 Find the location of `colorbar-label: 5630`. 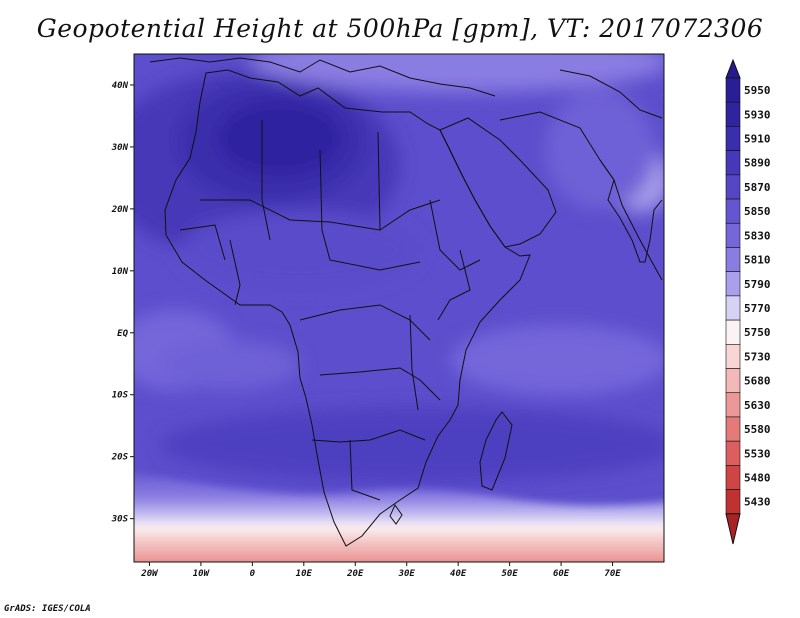

colorbar-label: 5630 is located at coordinates (757, 405).